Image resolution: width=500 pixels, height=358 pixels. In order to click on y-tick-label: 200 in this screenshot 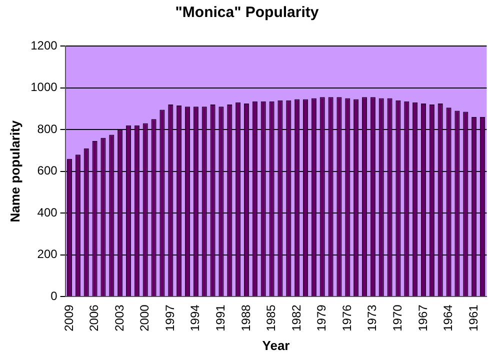, I will do `click(47, 254)`.